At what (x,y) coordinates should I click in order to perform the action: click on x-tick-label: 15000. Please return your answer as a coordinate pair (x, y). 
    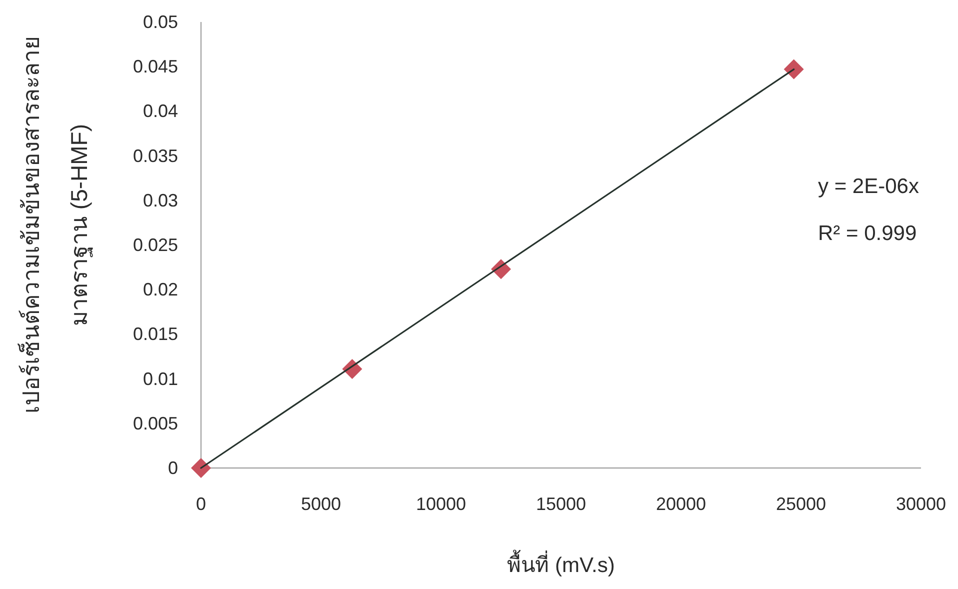
    Looking at the image, I should click on (561, 504).